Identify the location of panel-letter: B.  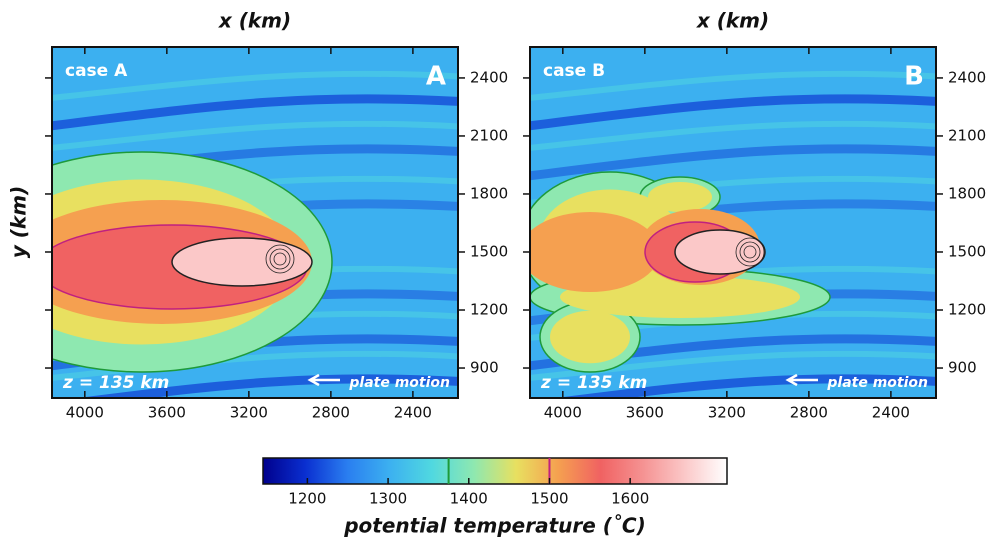
(914, 77).